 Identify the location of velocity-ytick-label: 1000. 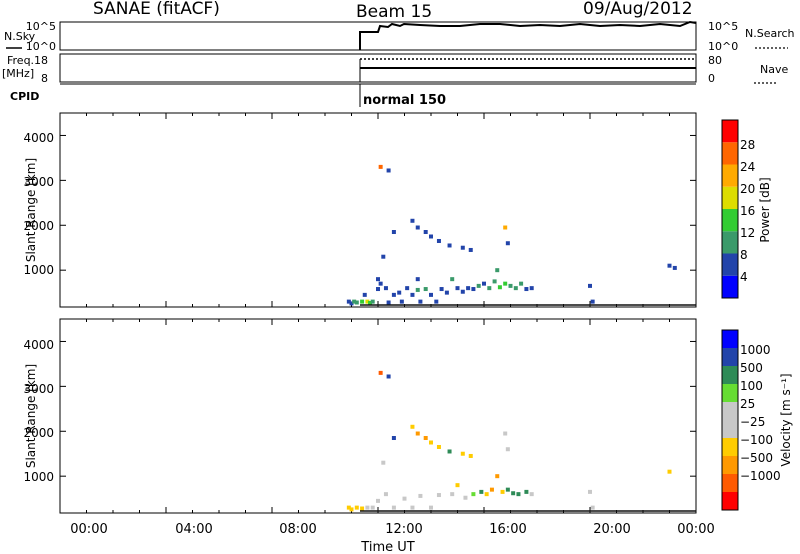
(38, 477).